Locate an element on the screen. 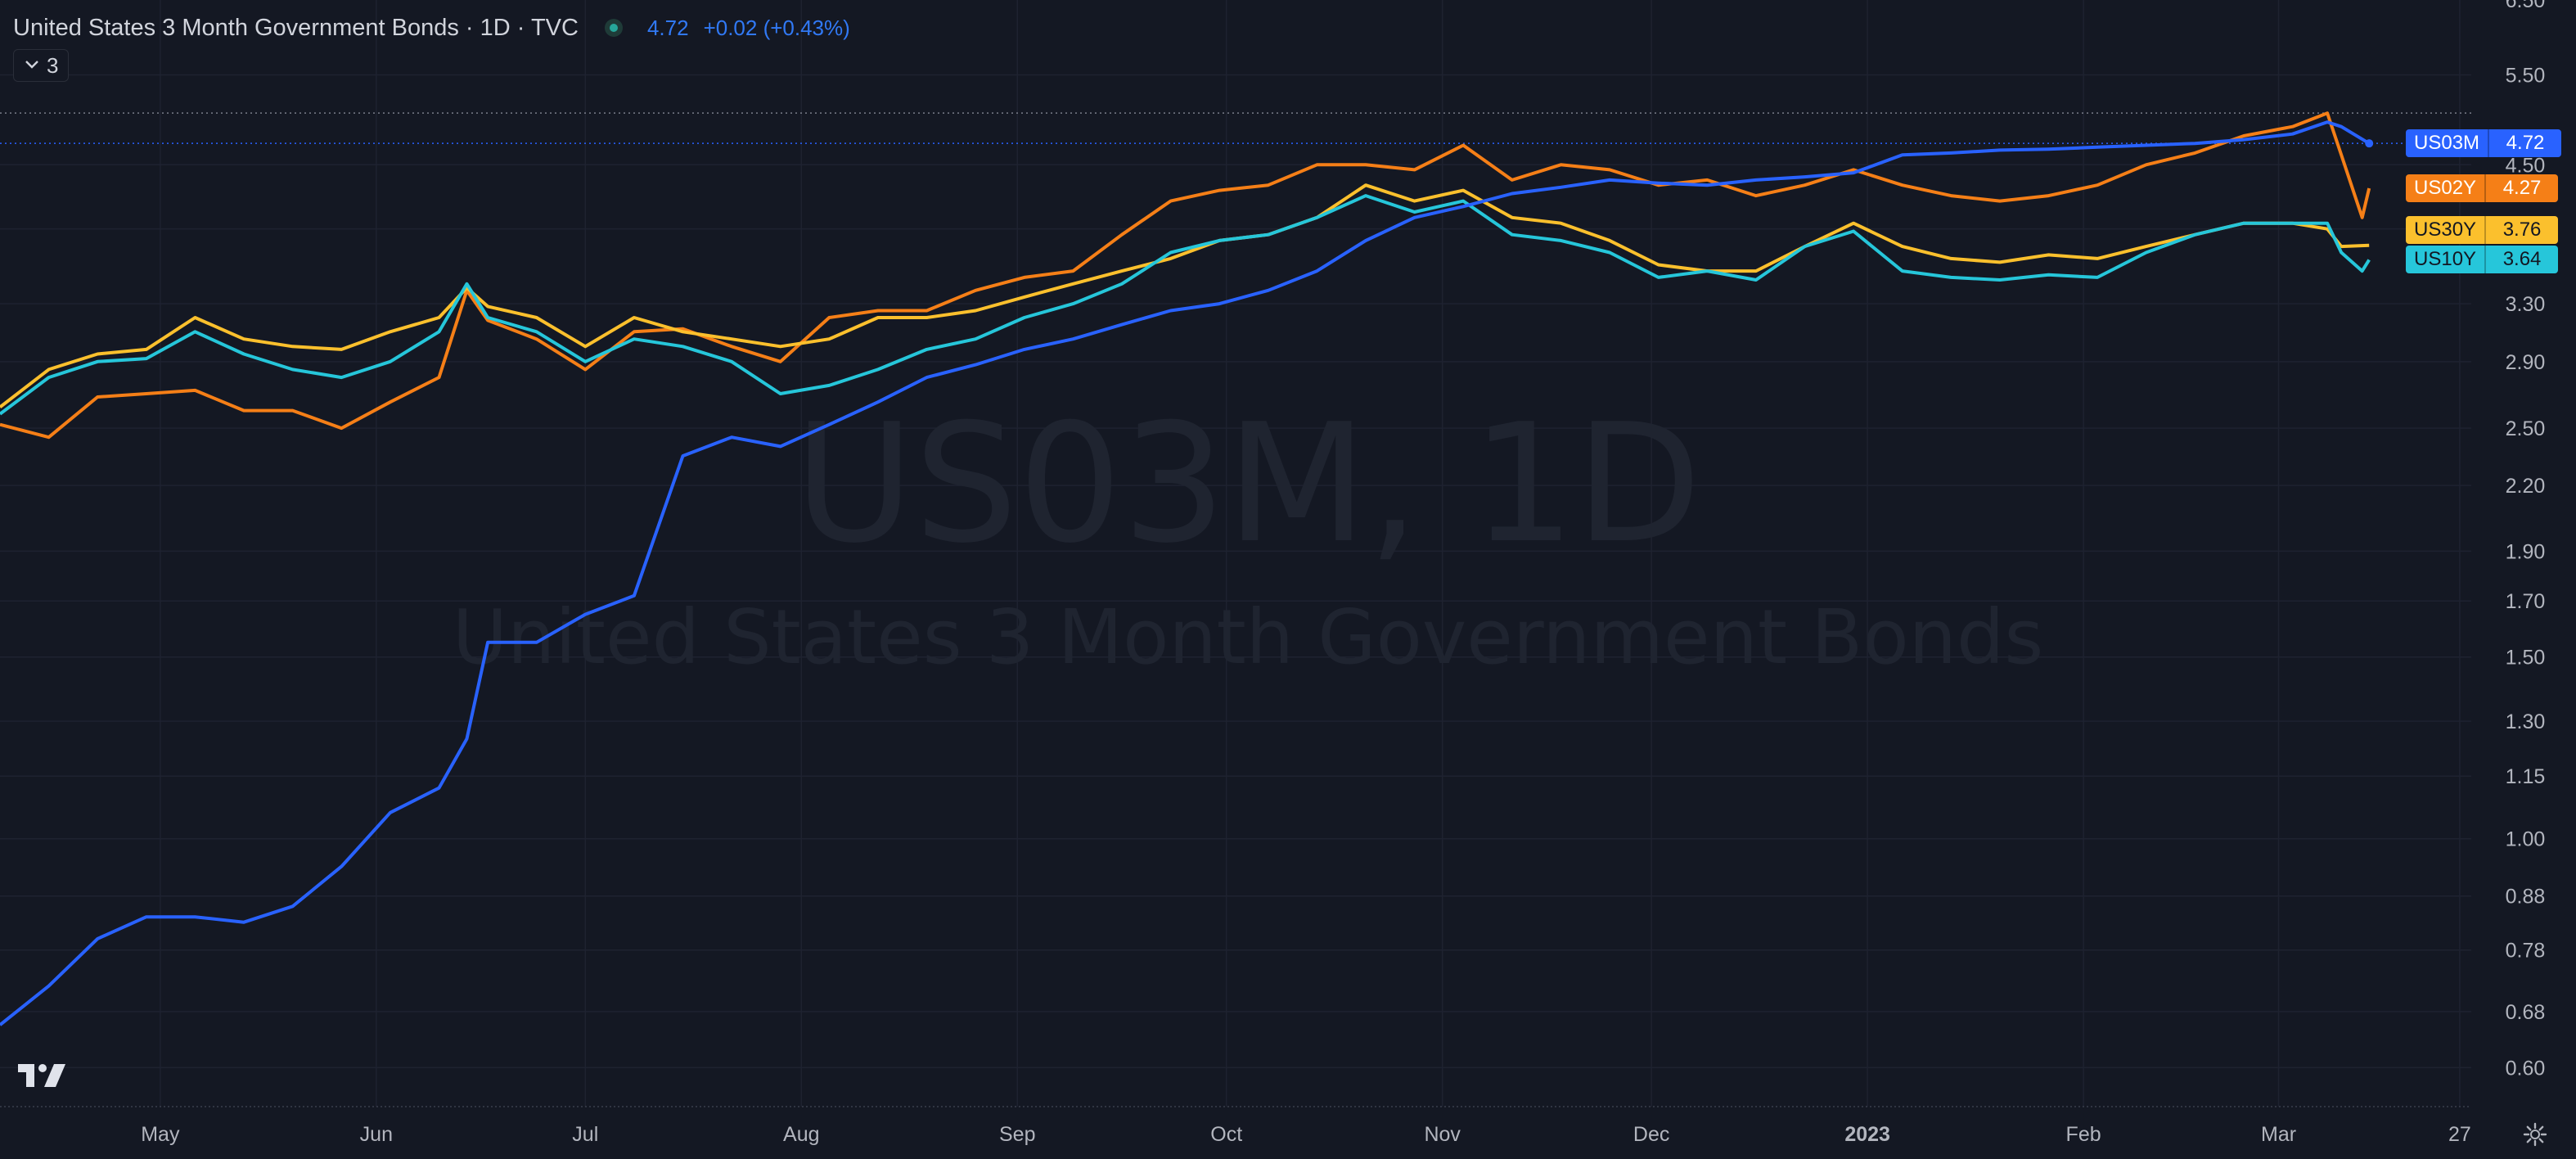  x-tick-label: Aug is located at coordinates (801, 1134).